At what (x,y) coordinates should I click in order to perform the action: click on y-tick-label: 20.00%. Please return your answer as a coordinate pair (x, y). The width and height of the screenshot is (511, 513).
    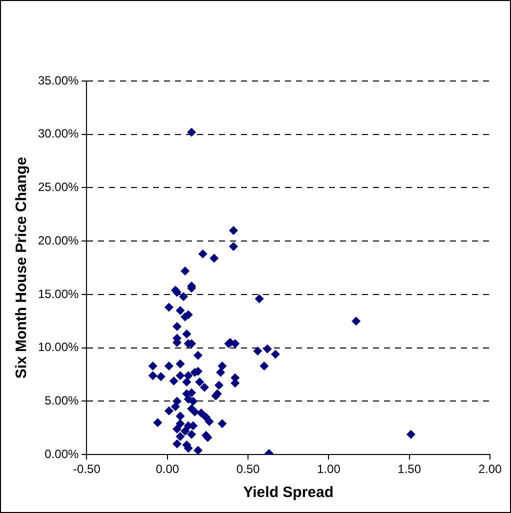
    Looking at the image, I should click on (59, 240).